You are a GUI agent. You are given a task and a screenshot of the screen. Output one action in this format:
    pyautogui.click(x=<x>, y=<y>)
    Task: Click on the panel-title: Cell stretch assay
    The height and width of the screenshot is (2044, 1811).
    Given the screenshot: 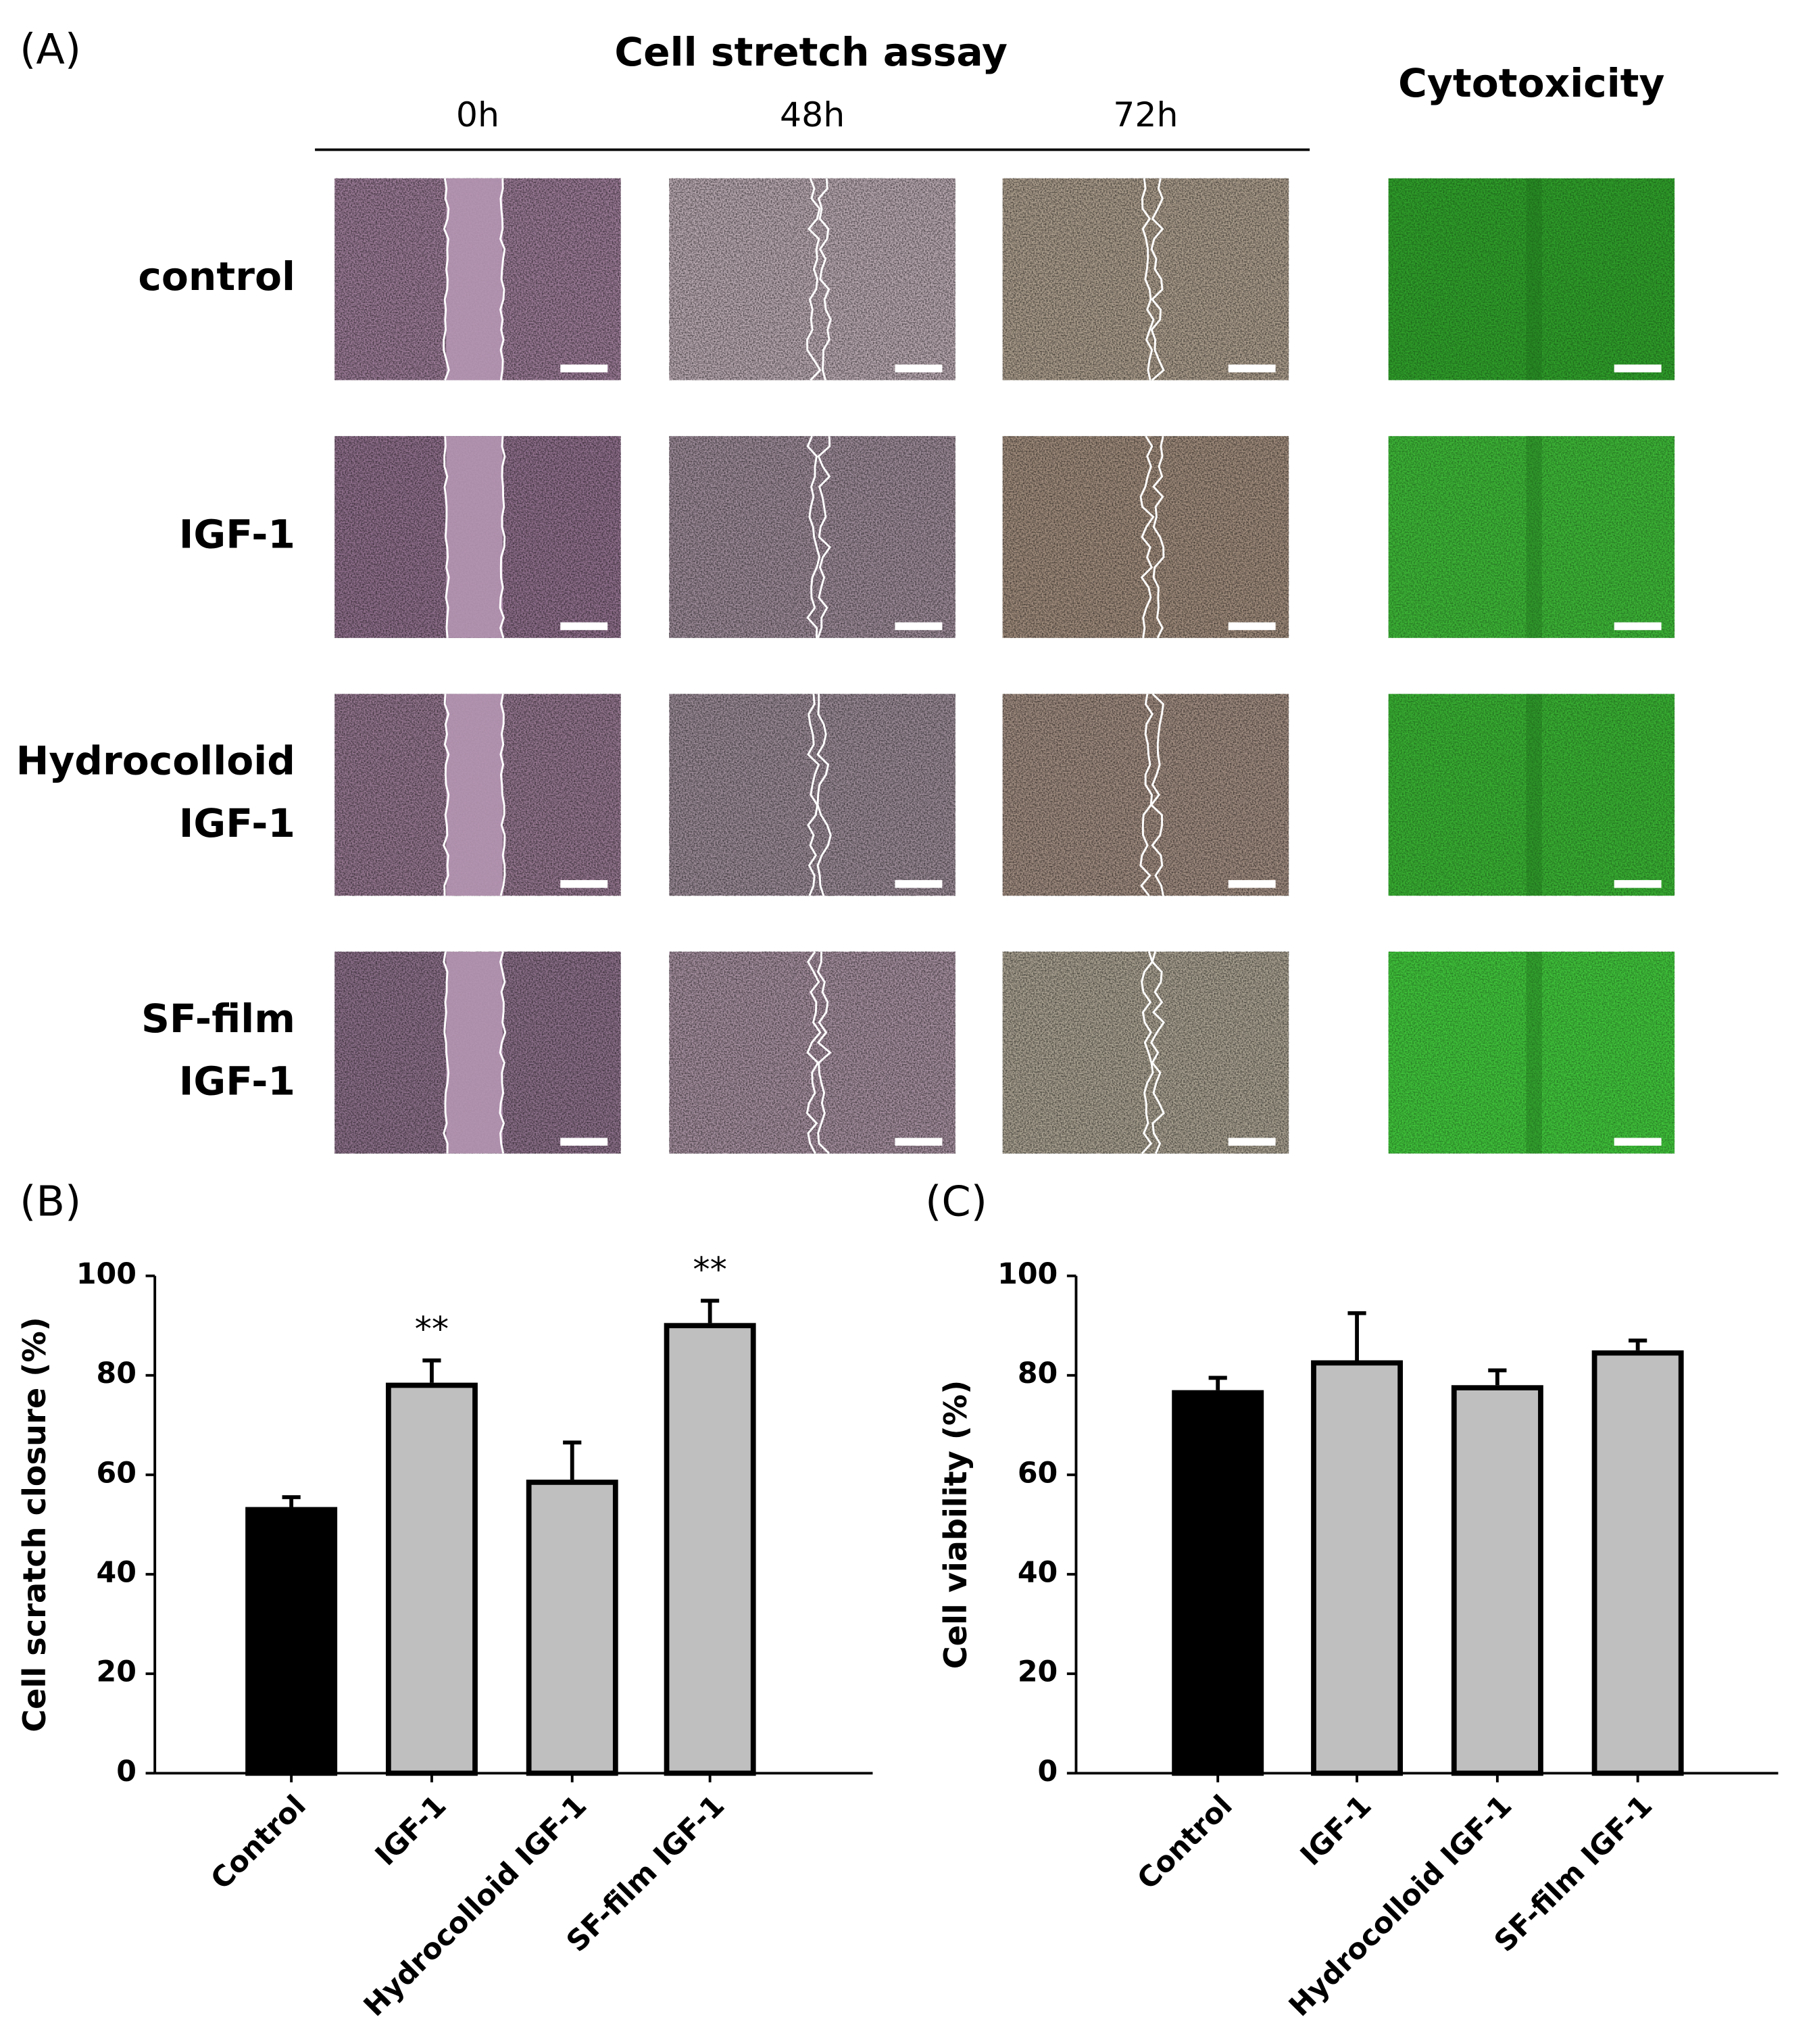 What is the action you would take?
    pyautogui.click(x=811, y=52)
    